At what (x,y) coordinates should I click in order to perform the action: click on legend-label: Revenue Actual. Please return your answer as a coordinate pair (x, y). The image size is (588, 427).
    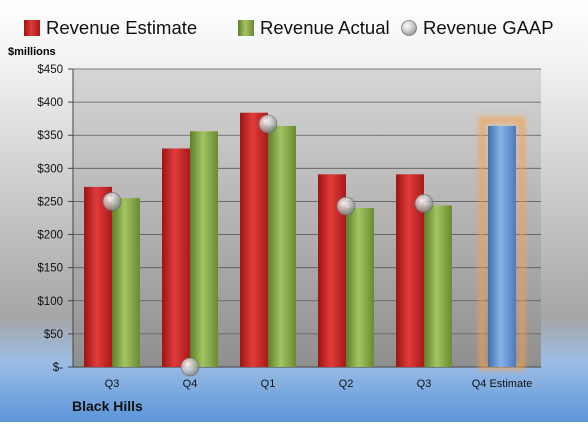
    Looking at the image, I should click on (325, 27).